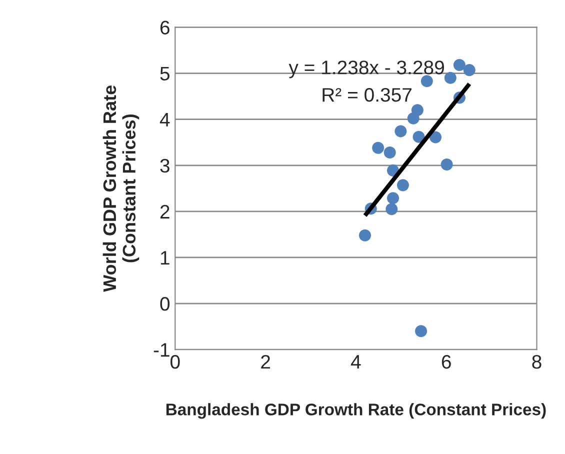 The width and height of the screenshot is (565, 454). What do you see at coordinates (165, 258) in the screenshot?
I see `y-tick-label: 1` at bounding box center [165, 258].